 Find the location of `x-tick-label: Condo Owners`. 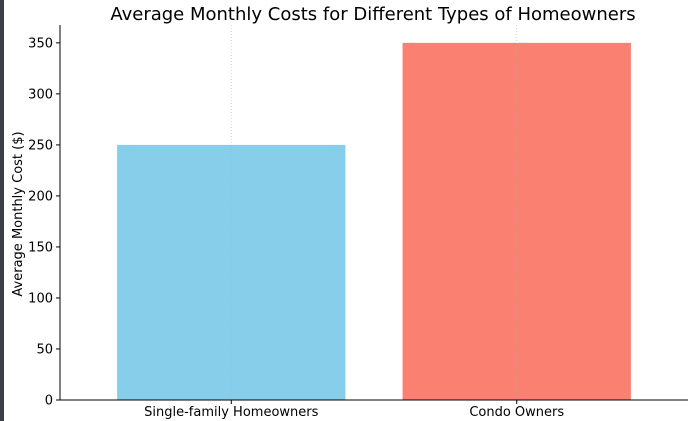

x-tick-label: Condo Owners is located at coordinates (516, 412).